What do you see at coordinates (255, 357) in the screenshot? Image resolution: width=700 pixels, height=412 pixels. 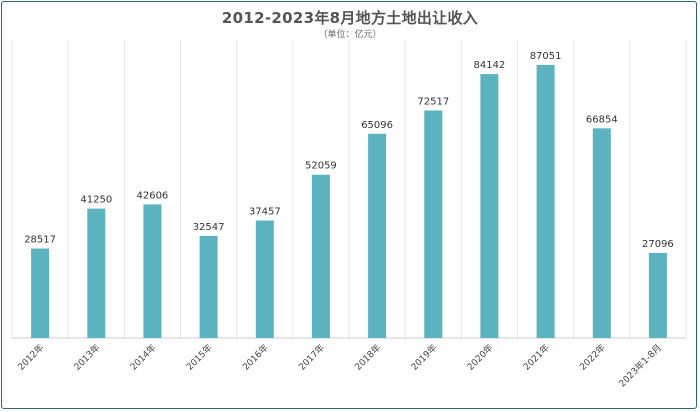 I see `x-tick-label: 2016年` at bounding box center [255, 357].